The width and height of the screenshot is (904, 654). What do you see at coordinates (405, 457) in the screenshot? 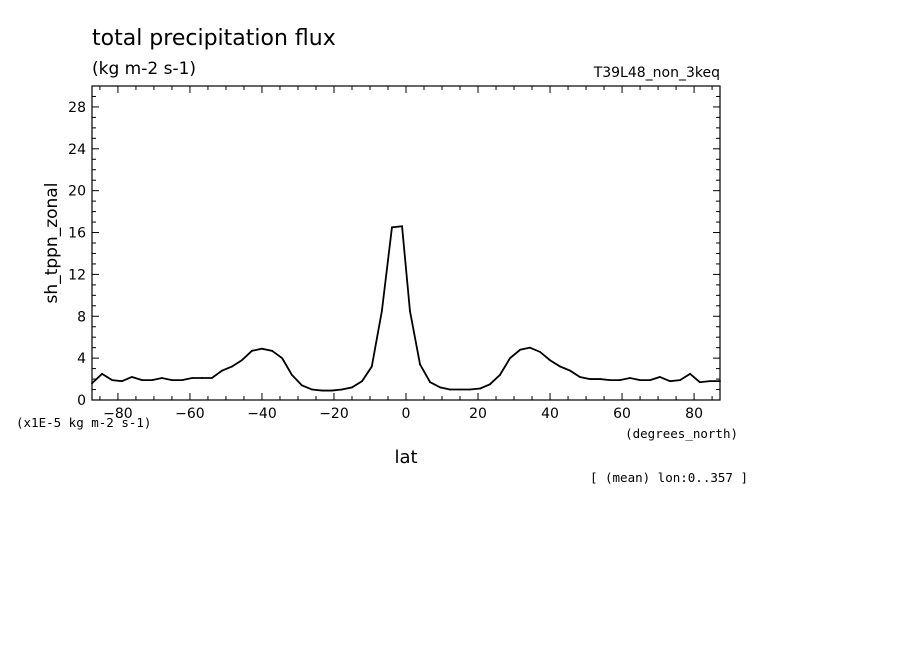
I see `x-axis-label: lat` at bounding box center [405, 457].